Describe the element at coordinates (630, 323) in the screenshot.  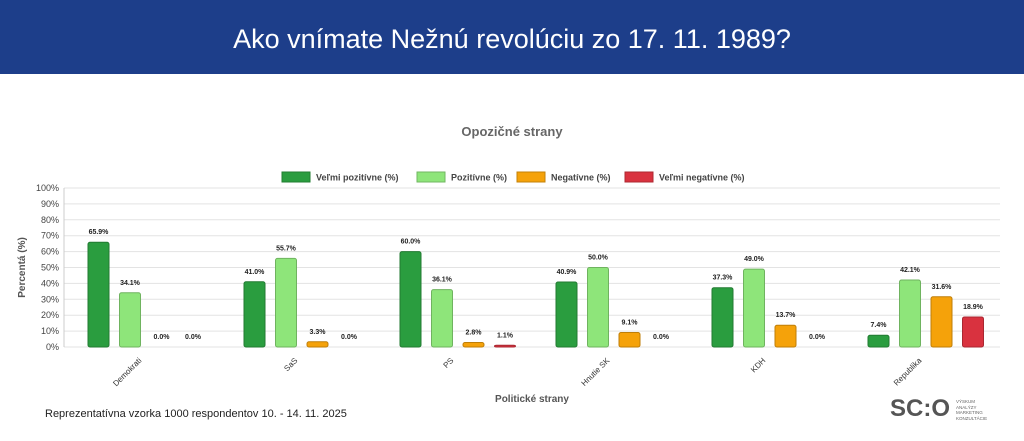
I see `data-label-3-2: 9.1%` at that location.